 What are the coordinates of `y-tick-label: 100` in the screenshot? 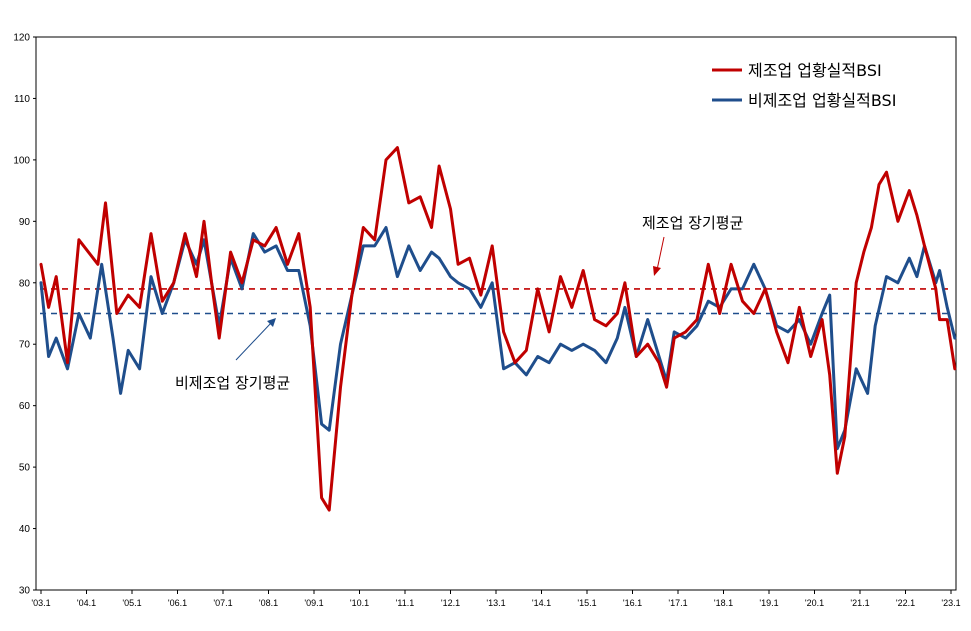 It's located at (21, 160).